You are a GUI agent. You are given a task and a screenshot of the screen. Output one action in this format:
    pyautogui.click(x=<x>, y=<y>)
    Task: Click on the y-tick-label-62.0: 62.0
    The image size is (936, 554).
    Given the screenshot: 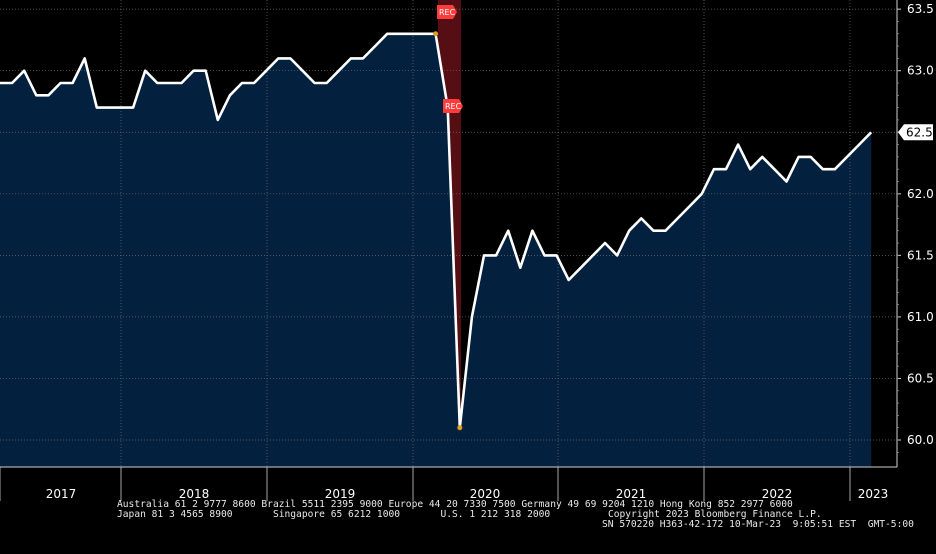 What is the action you would take?
    pyautogui.click(x=920, y=194)
    